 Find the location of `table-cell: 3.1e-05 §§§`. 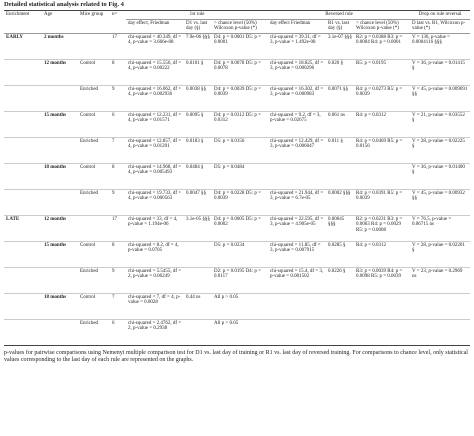

table-cell: 3.1e-05 §§§ is located at coordinates (198, 228).